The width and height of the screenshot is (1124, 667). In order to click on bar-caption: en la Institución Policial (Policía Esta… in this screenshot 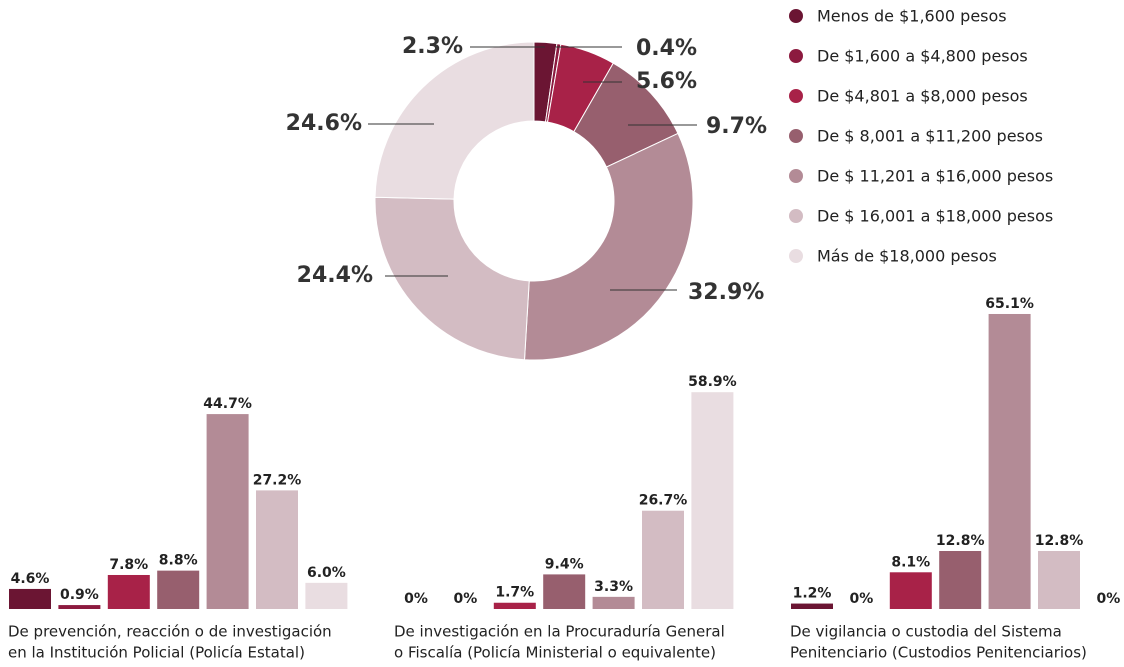, I will do `click(156, 653)`.